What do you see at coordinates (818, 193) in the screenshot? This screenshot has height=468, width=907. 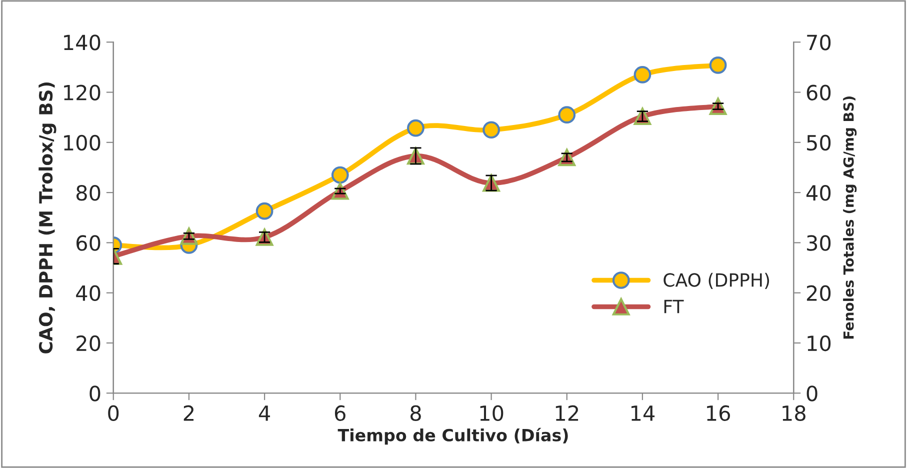 I see `y2-tick-label: 40` at bounding box center [818, 193].